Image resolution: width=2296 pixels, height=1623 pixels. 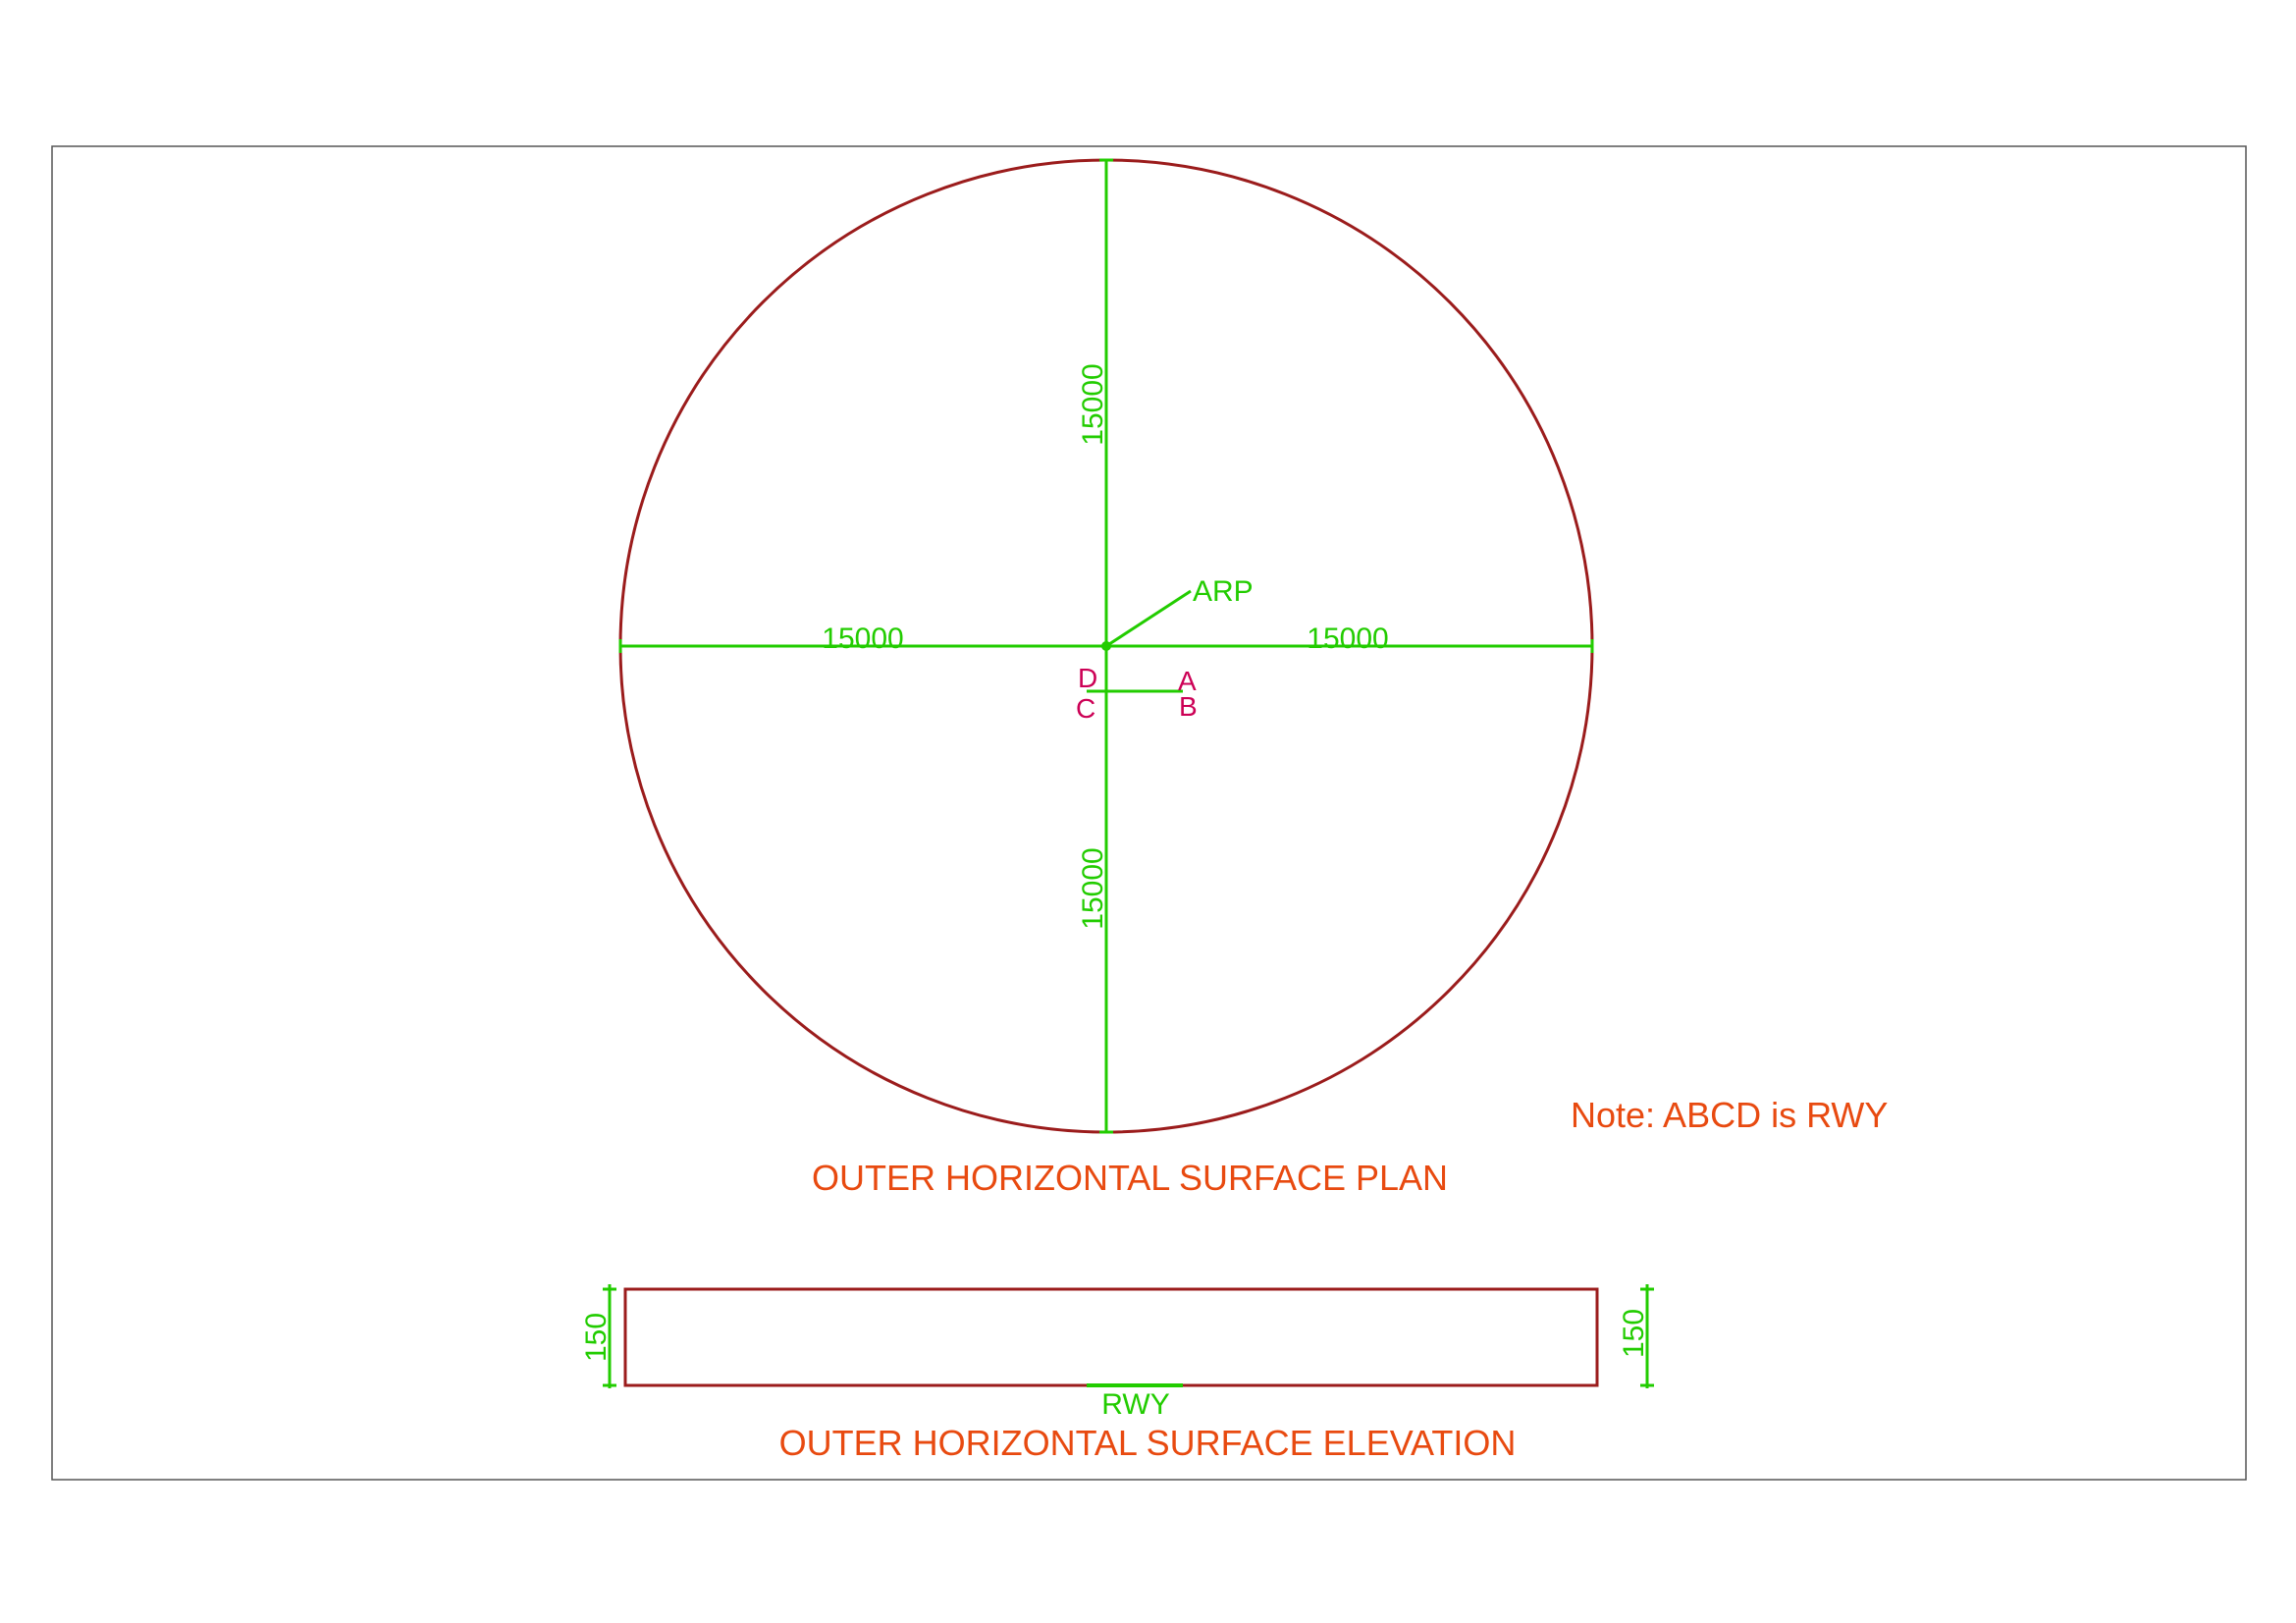 I want to click on radius-bottom-label: 15000, so click(x=1093, y=888).